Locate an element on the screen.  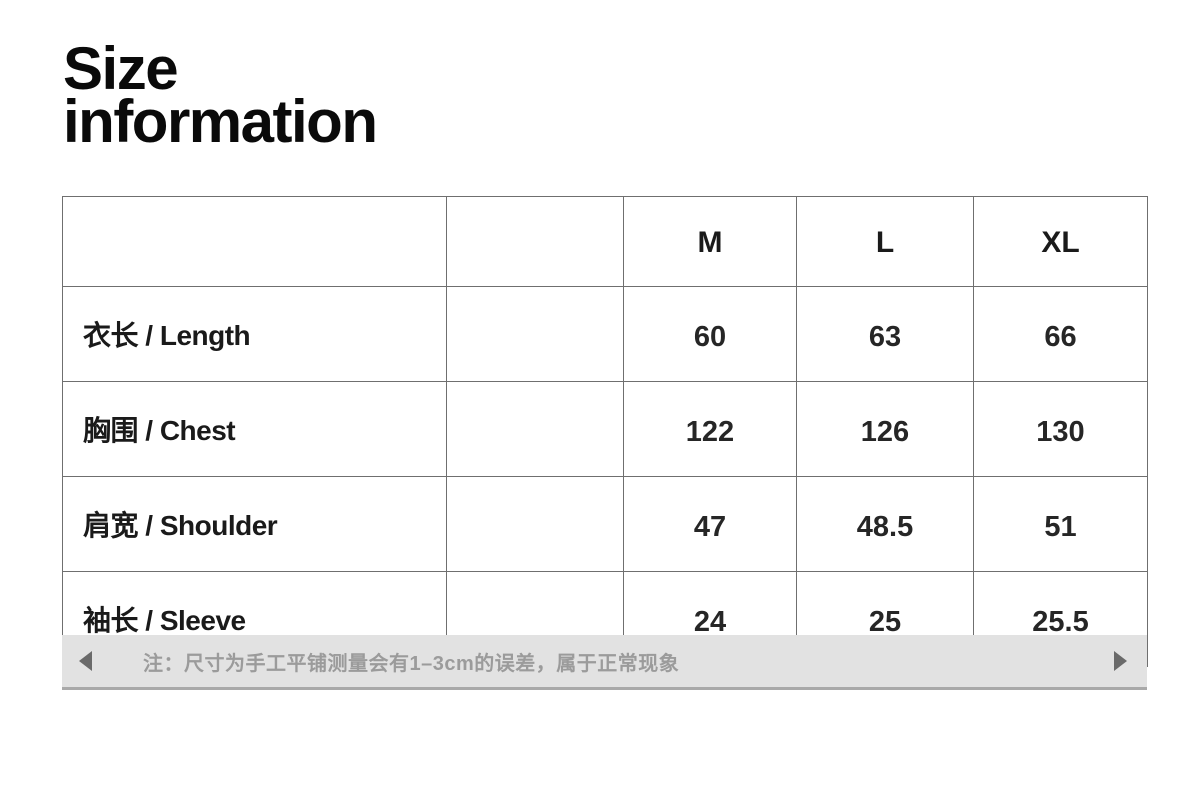
shoulder-m-value: 47 is located at coordinates (710, 524).